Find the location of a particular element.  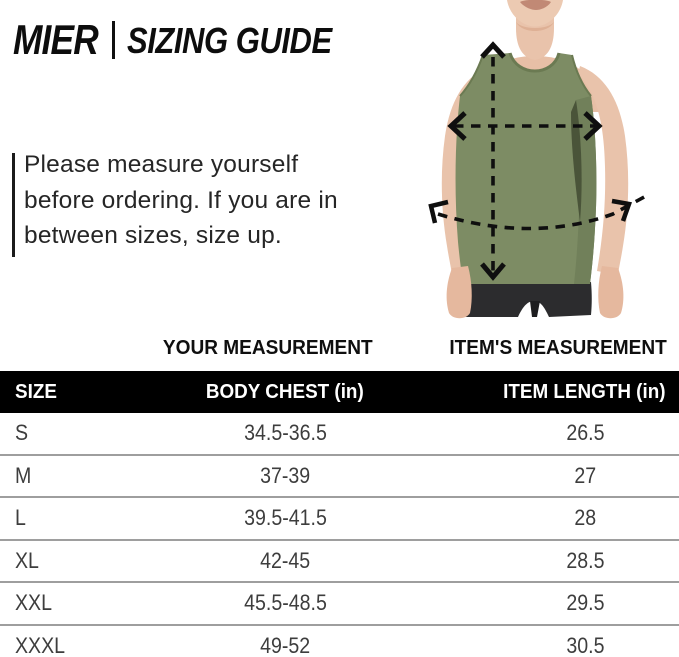

note-accent-bar is located at coordinates (13, 205).